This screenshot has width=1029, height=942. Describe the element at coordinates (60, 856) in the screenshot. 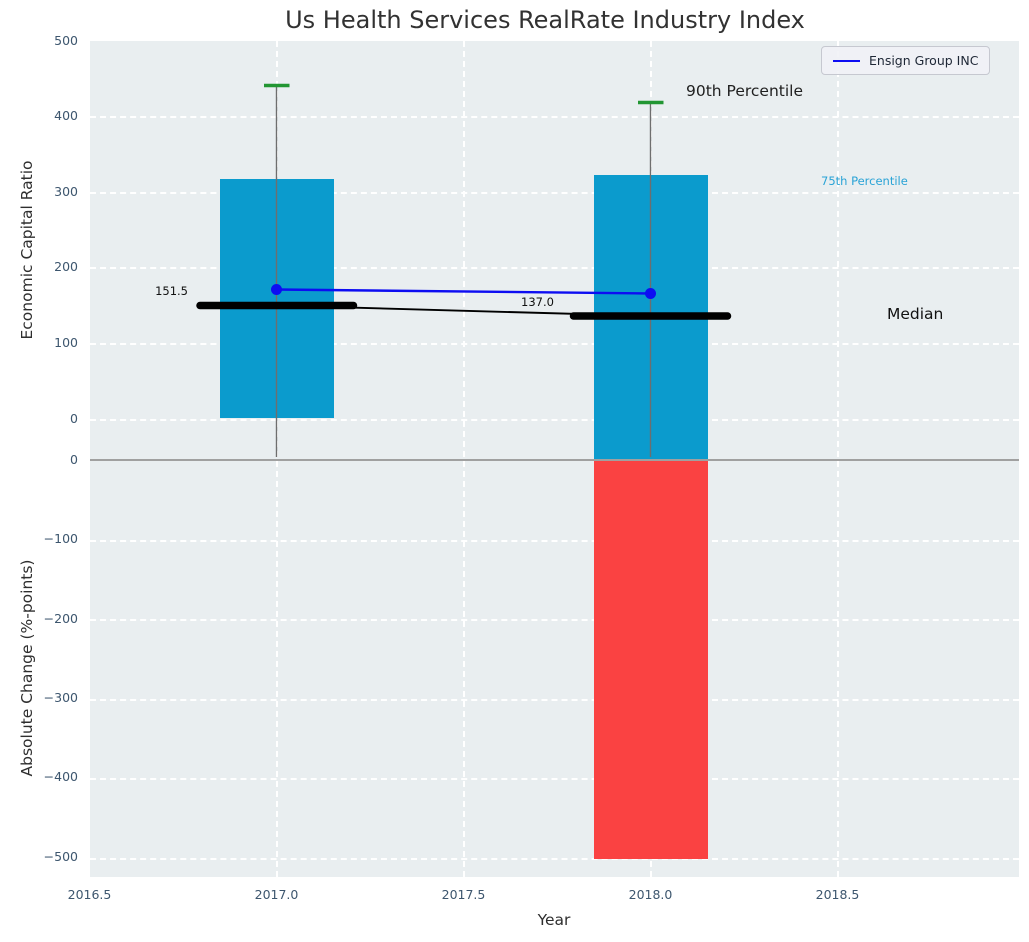

I see `ytick-neg500: −500` at that location.